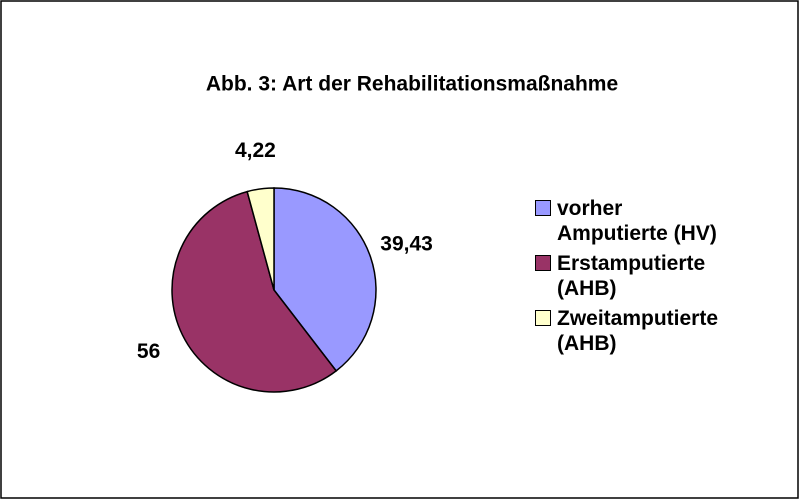  I want to click on legend-item: vorher Amputierte (HV), so click(635, 221).